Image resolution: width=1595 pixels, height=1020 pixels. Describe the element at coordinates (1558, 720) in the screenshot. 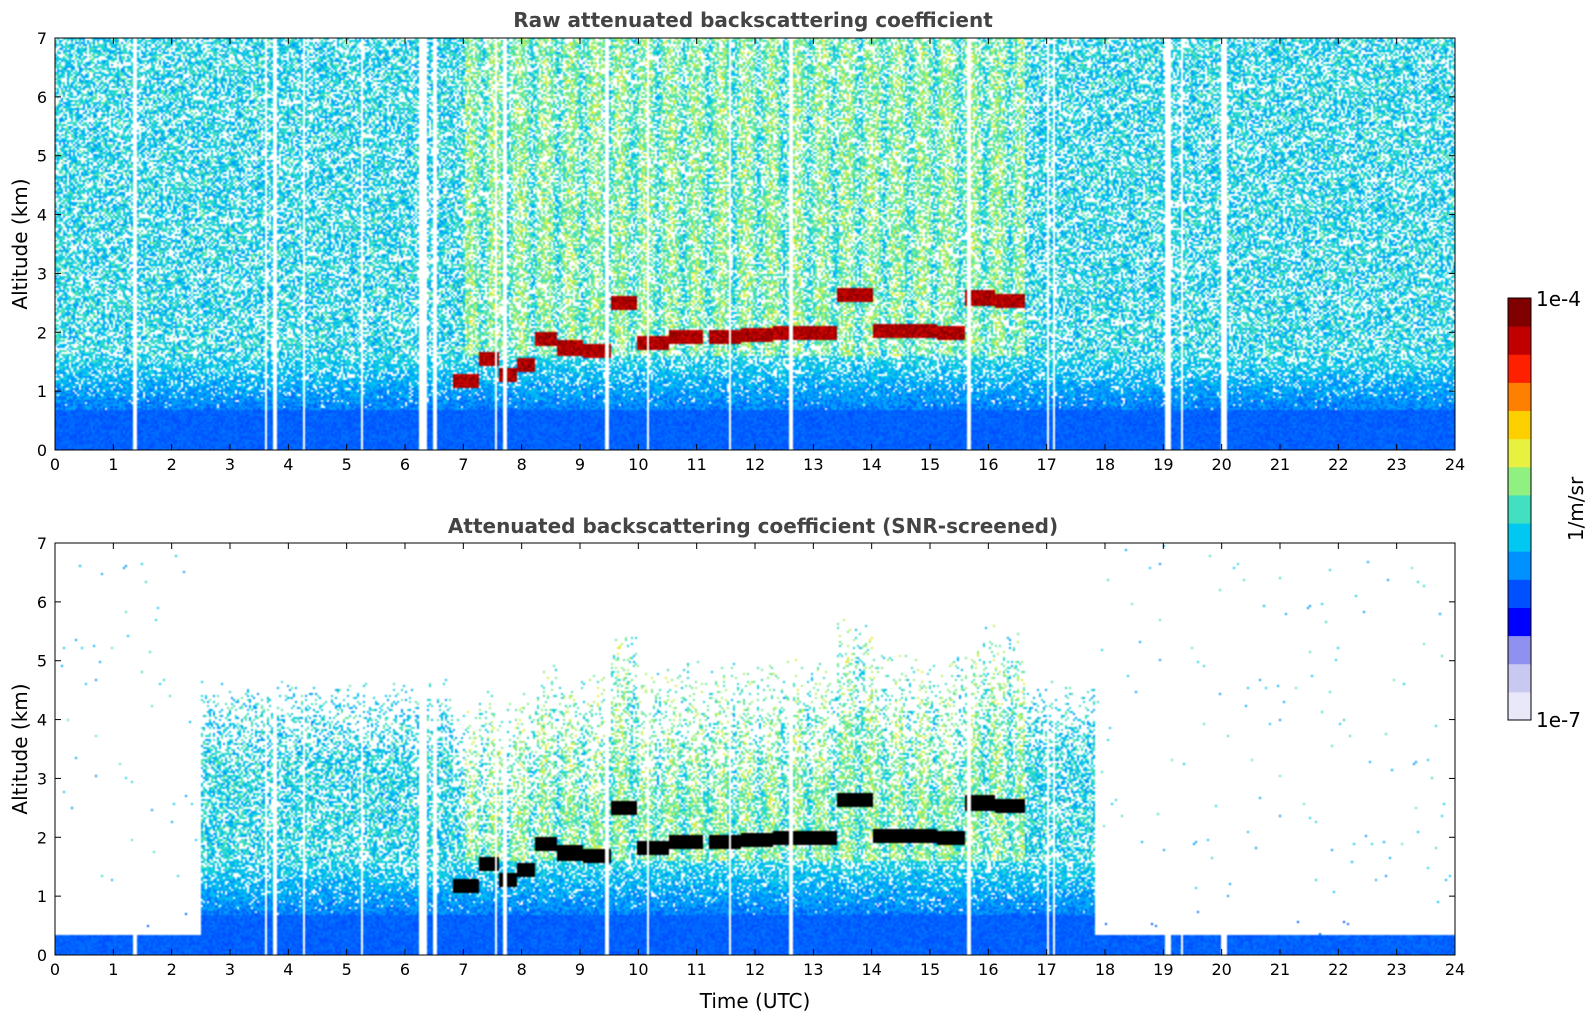

I see `colorbar-min-label: 1e-7` at that location.